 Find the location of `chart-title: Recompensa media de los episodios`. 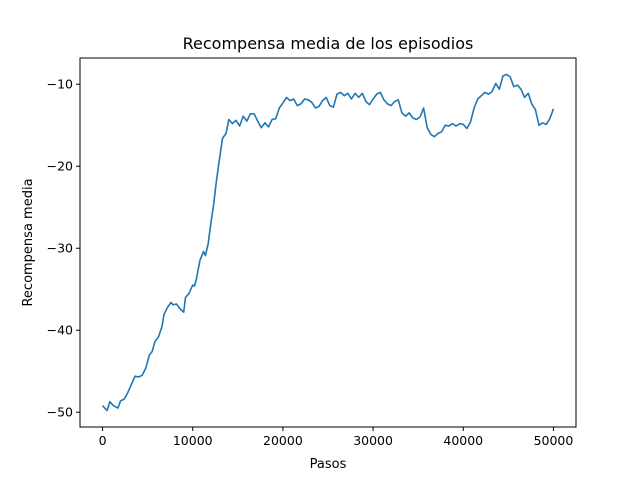

chart-title: Recompensa media de los episodios is located at coordinates (328, 43).